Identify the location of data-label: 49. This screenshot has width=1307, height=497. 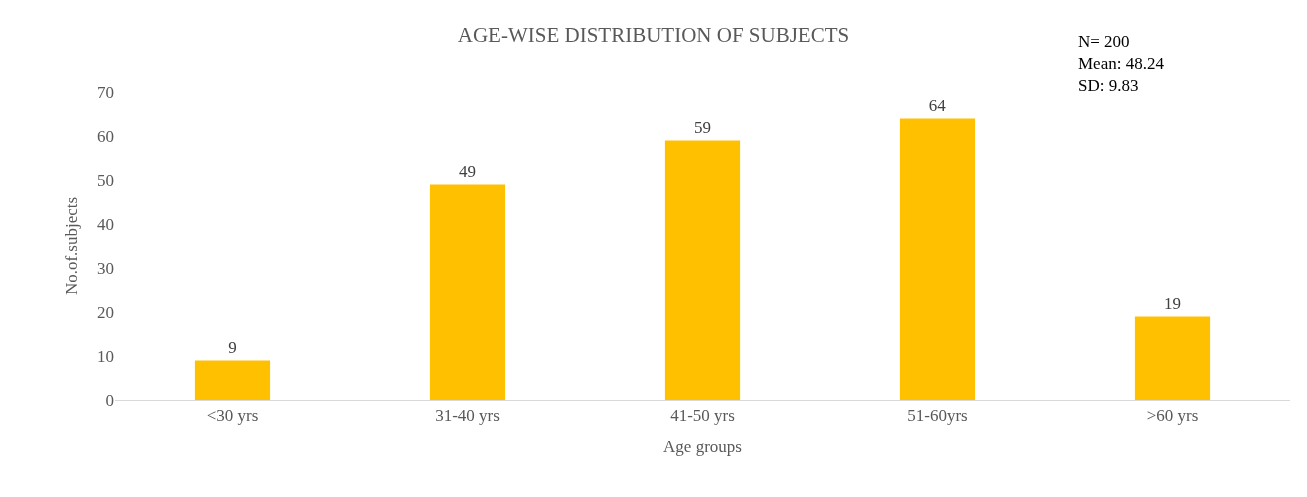
(467, 172).